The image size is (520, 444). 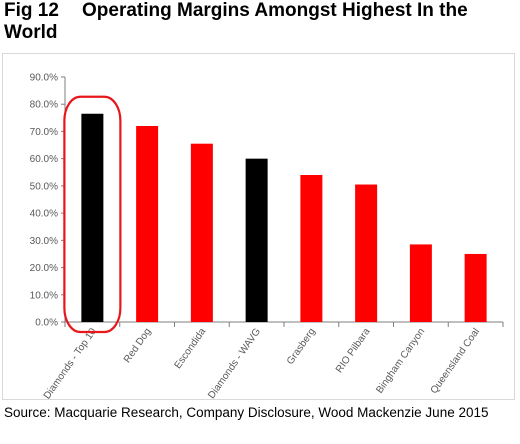 I want to click on x-tick-label: Bingham Canyon, so click(x=400, y=360).